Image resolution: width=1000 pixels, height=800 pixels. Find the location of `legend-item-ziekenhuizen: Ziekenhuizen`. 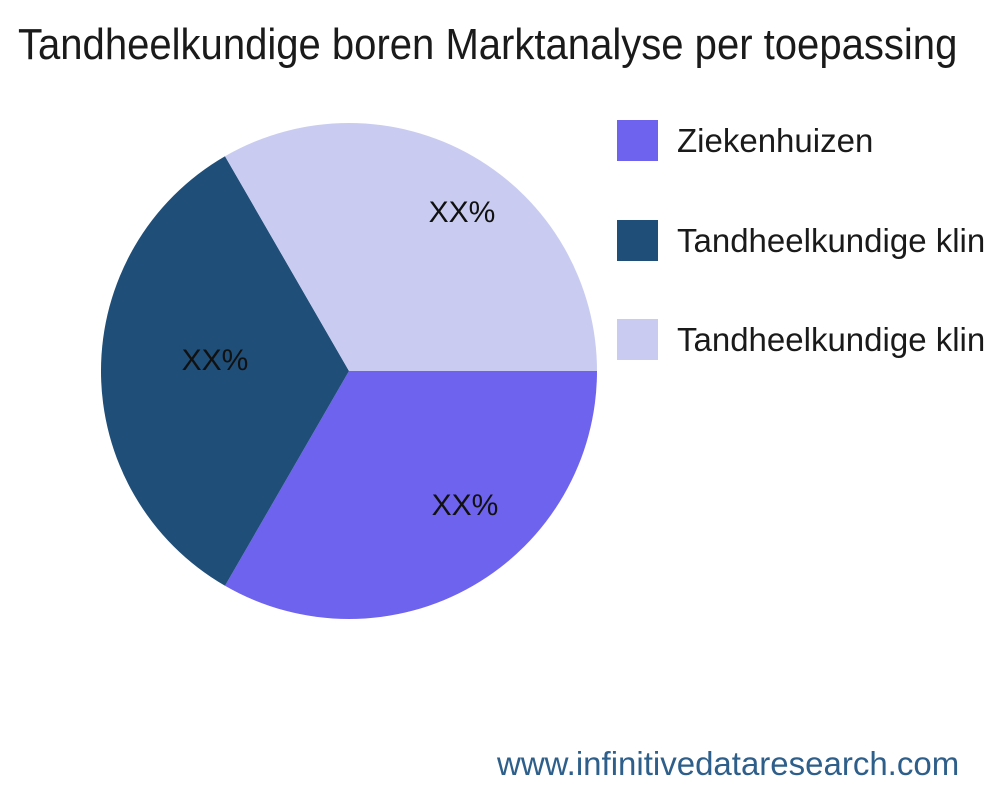

legend-item-ziekenhuizen: Ziekenhuizen is located at coordinates (745, 140).